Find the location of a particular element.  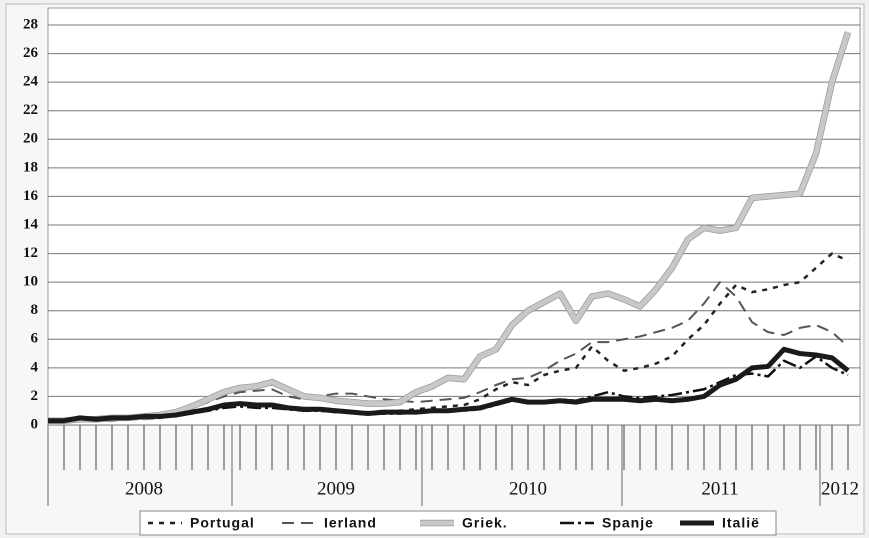

legend-label: Portugal is located at coordinates (222, 523).